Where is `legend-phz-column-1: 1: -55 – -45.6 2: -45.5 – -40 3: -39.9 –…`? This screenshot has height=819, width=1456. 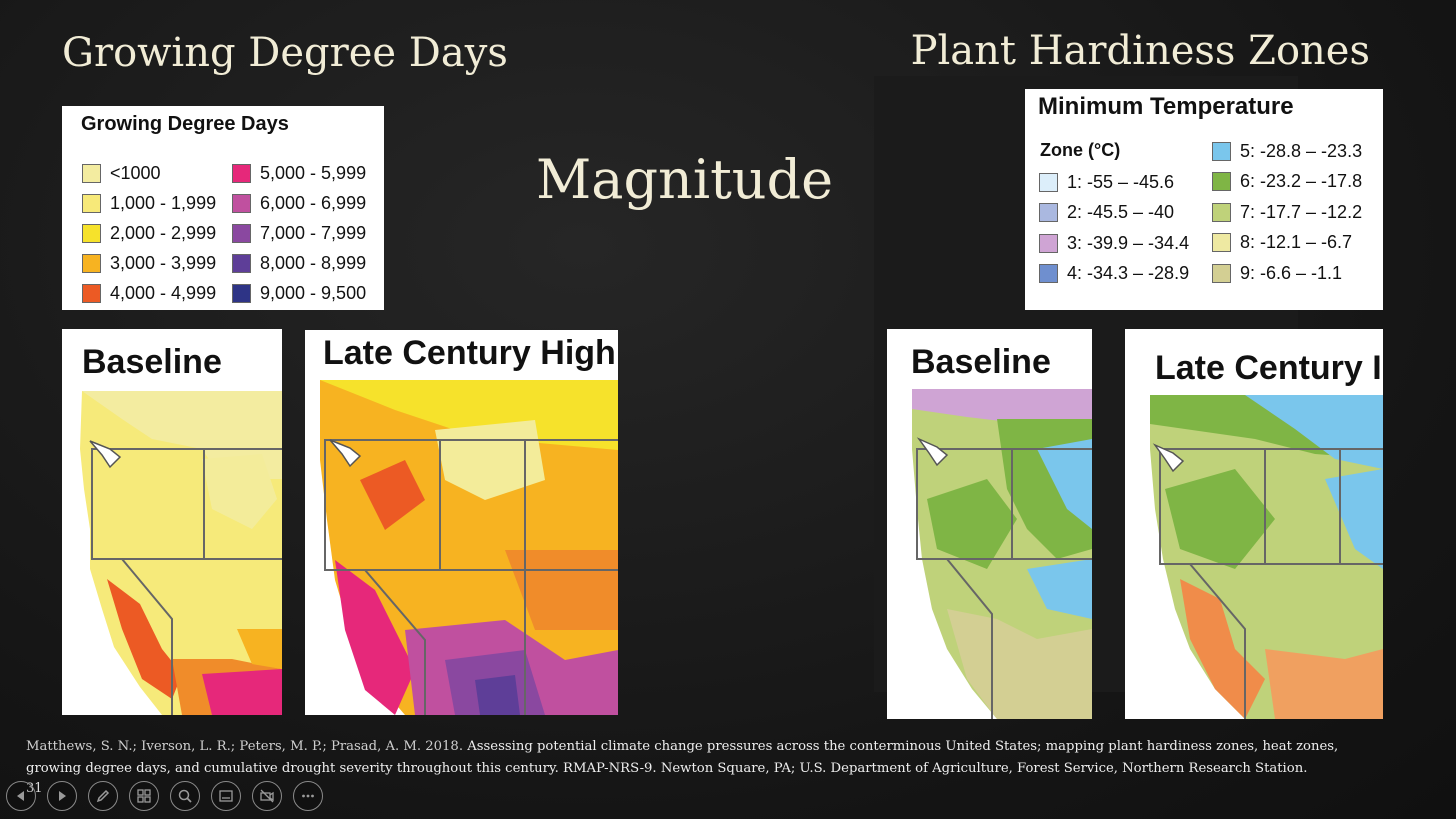
legend-phz-column-1: 1: -55 – -45.6 2: -45.5 – -40 3: -39.9 –… is located at coordinates (1114, 228).